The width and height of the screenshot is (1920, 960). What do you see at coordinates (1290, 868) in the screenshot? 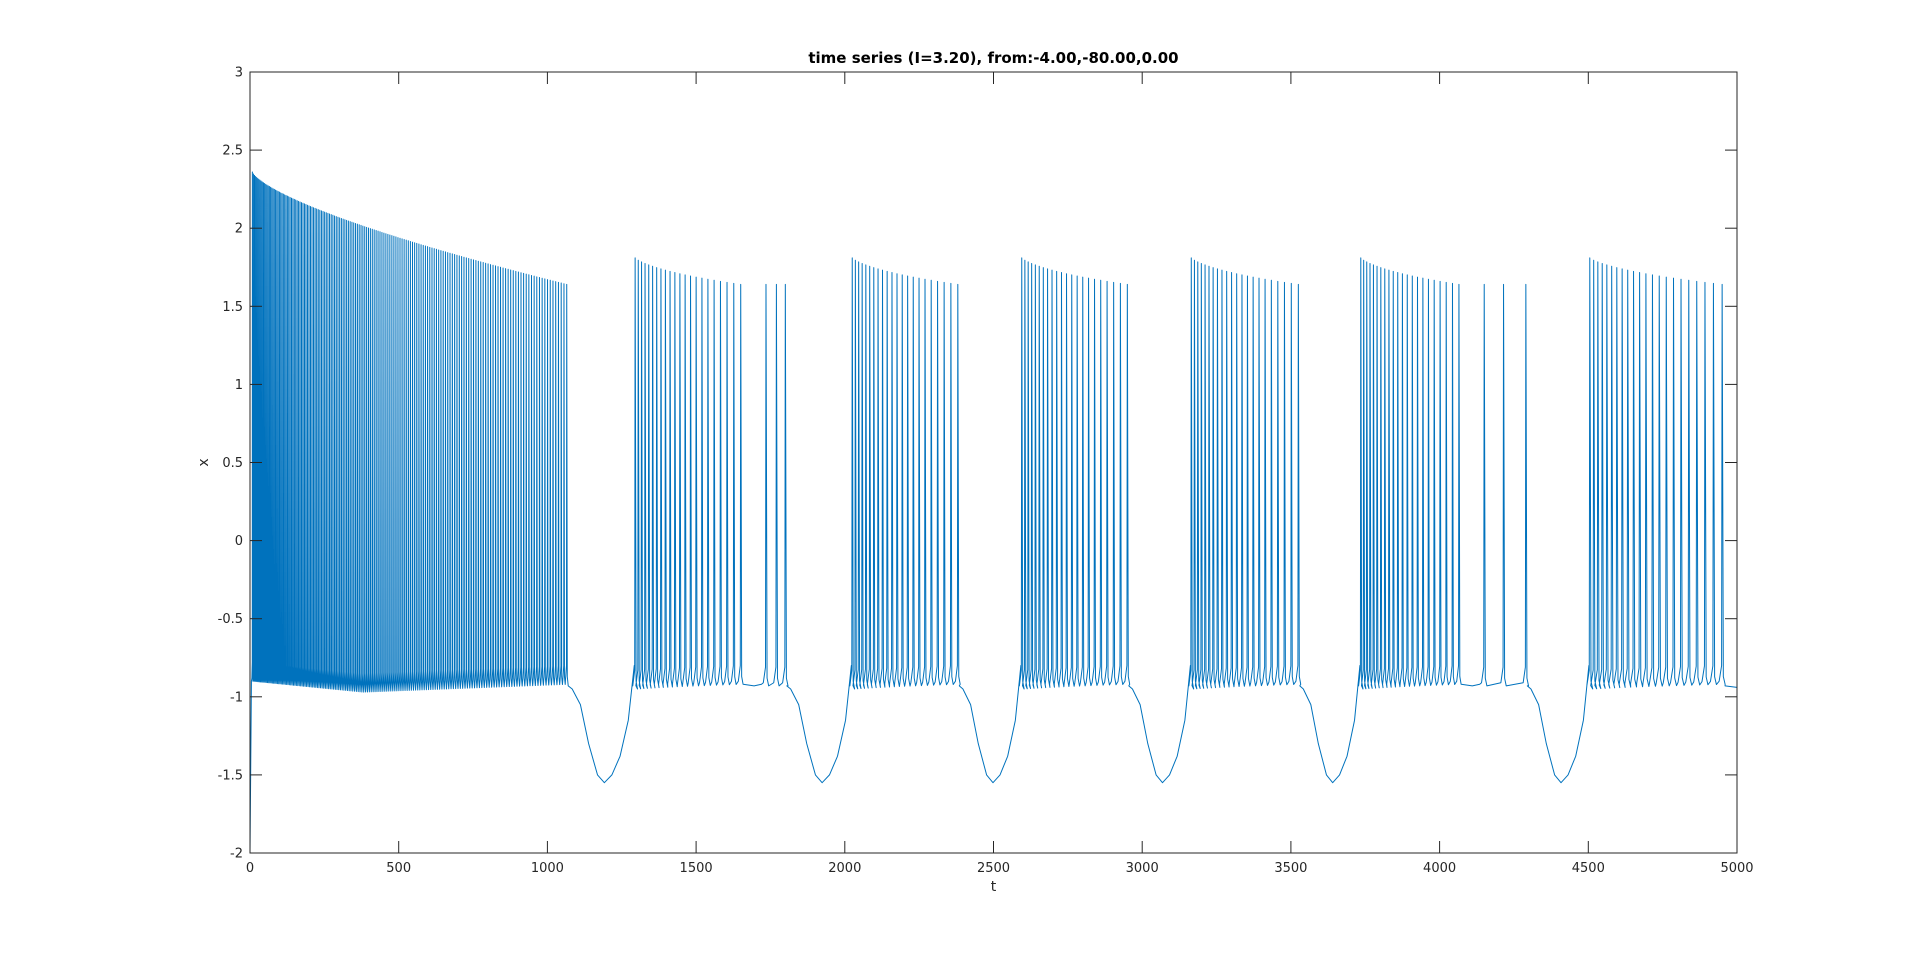
I see `x-tick-label: 3500` at bounding box center [1290, 868].